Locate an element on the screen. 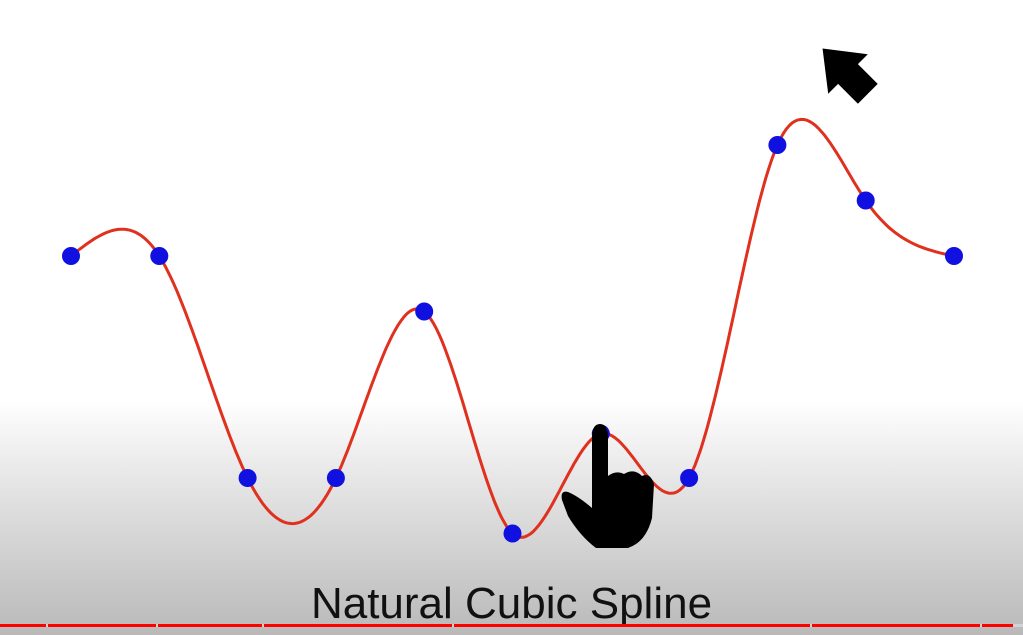 The image size is (1023, 635). progress-fill is located at coordinates (506, 625).